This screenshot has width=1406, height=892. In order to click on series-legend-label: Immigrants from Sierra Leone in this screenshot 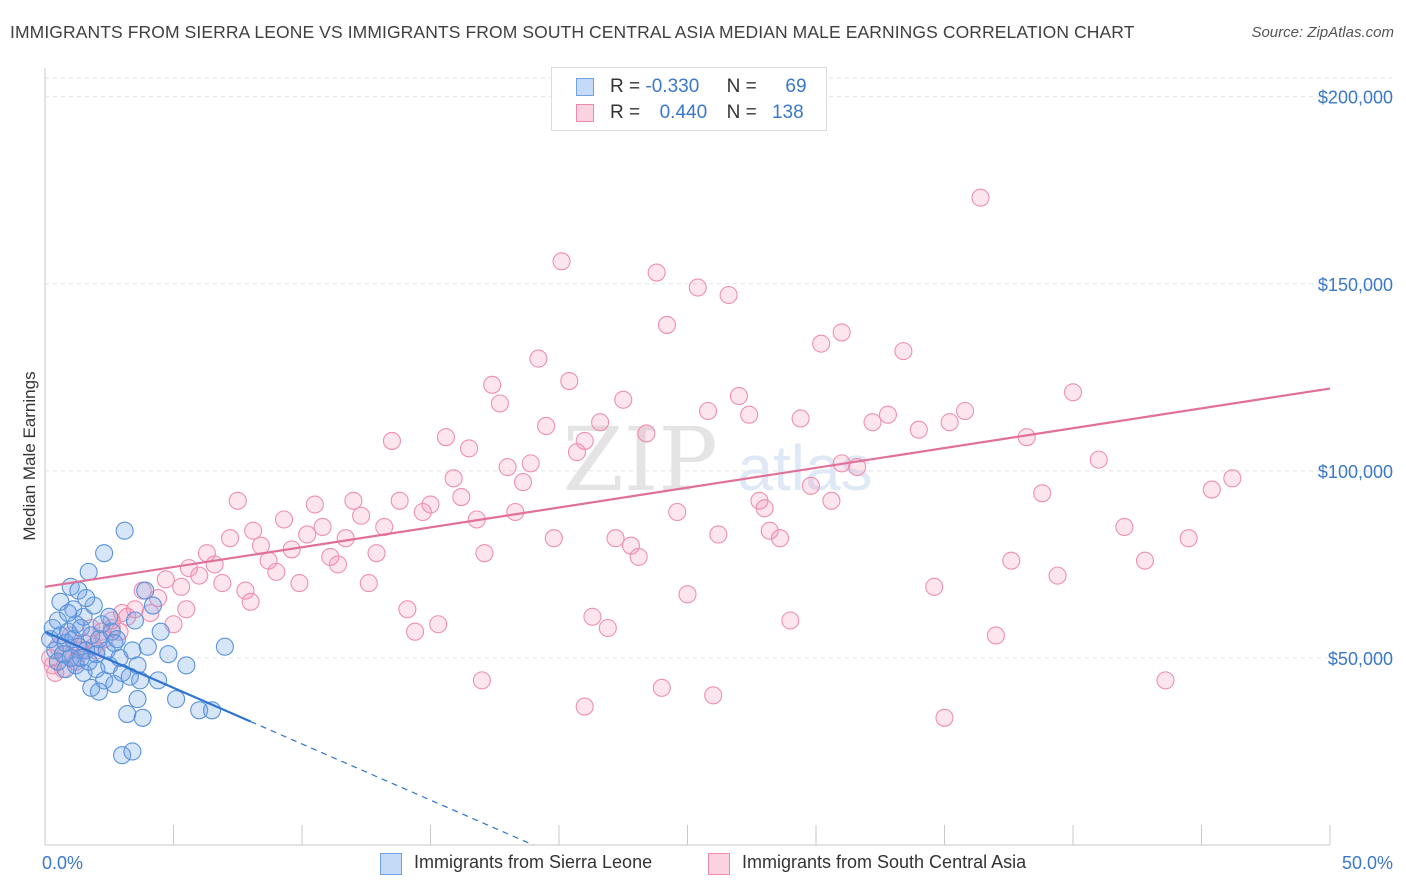, I will do `click(533, 862)`.